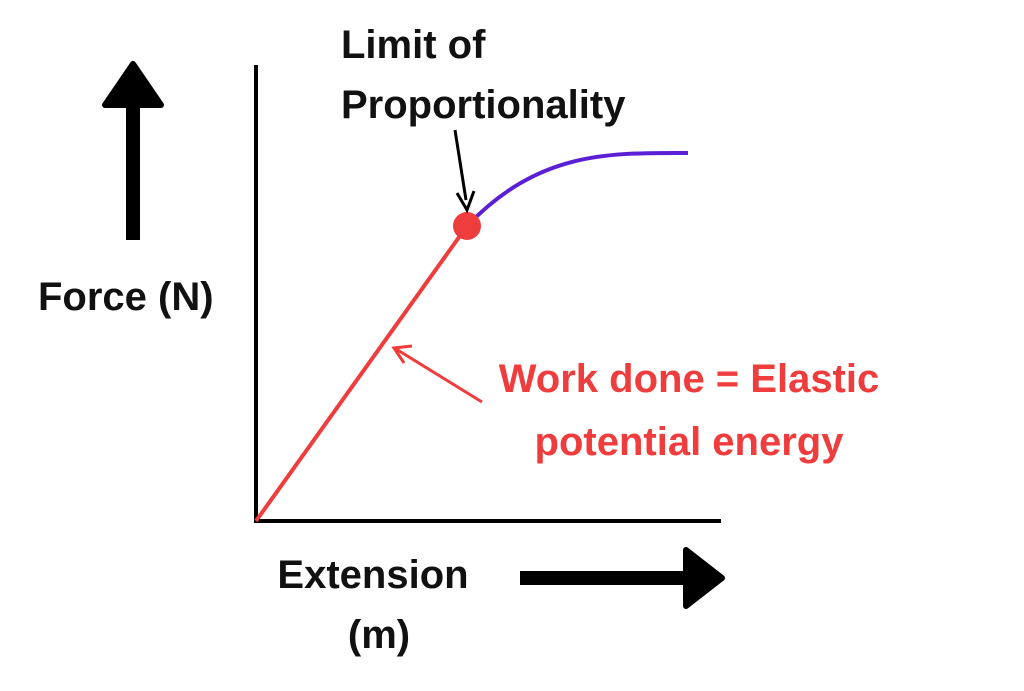  Describe the element at coordinates (361, 373) in the screenshot. I see `linear-region` at that location.